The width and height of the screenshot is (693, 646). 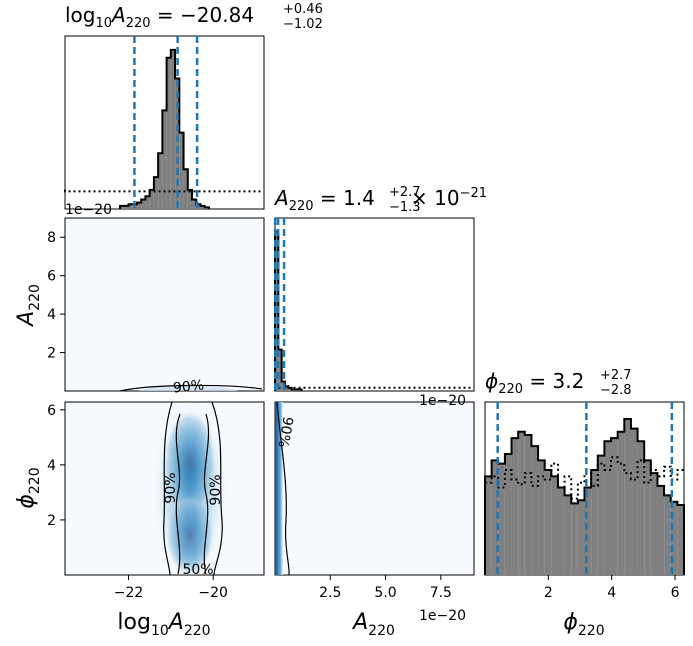 I want to click on y-phi-tick-label: 6, so click(x=51, y=411).